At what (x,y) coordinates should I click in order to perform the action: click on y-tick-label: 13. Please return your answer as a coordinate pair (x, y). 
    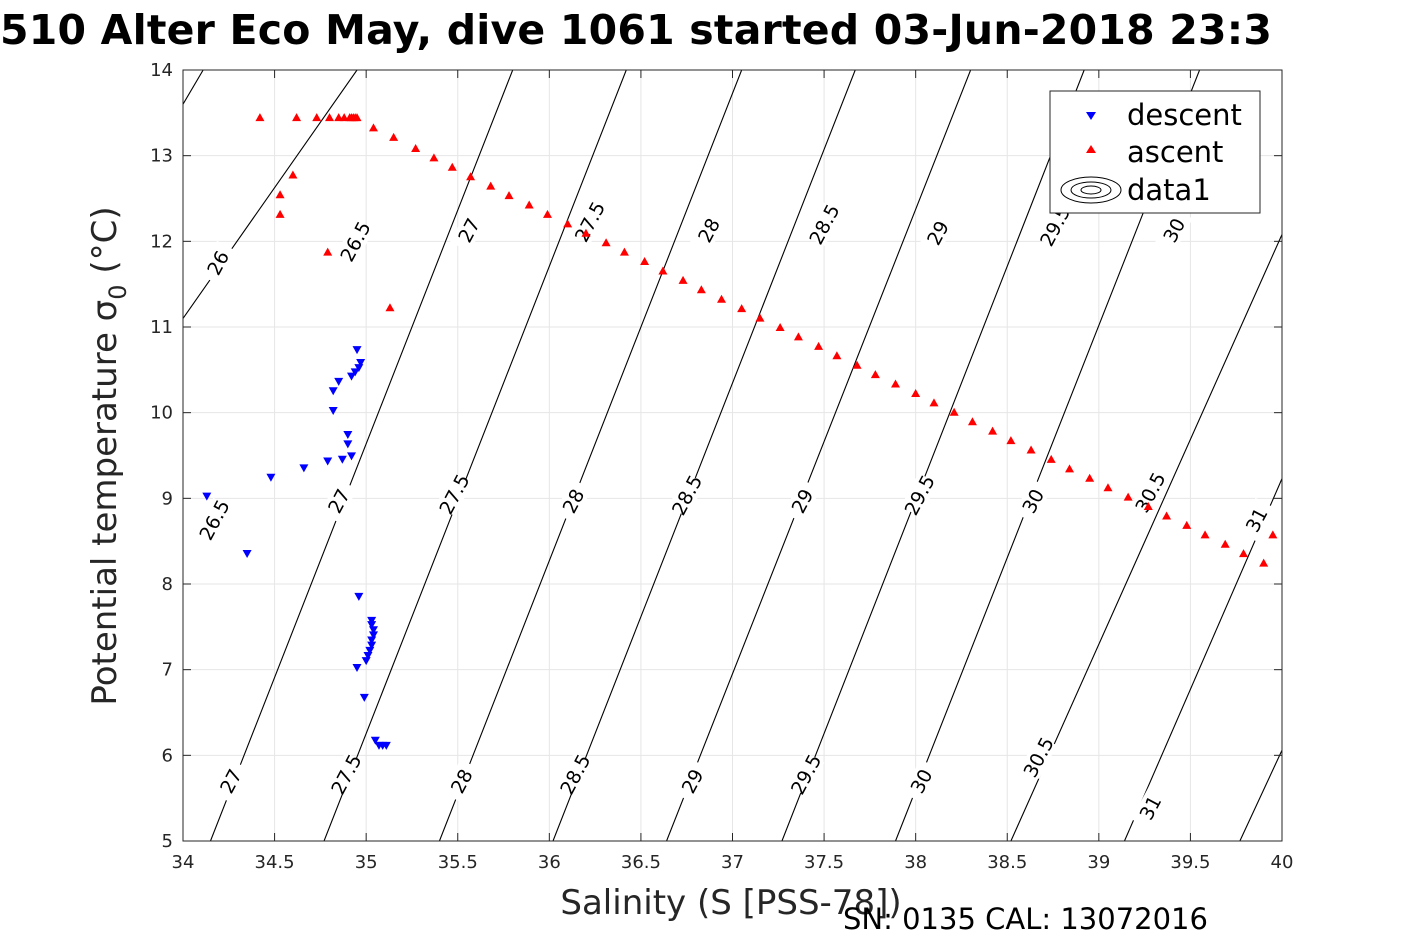
    Looking at the image, I should click on (161, 156).